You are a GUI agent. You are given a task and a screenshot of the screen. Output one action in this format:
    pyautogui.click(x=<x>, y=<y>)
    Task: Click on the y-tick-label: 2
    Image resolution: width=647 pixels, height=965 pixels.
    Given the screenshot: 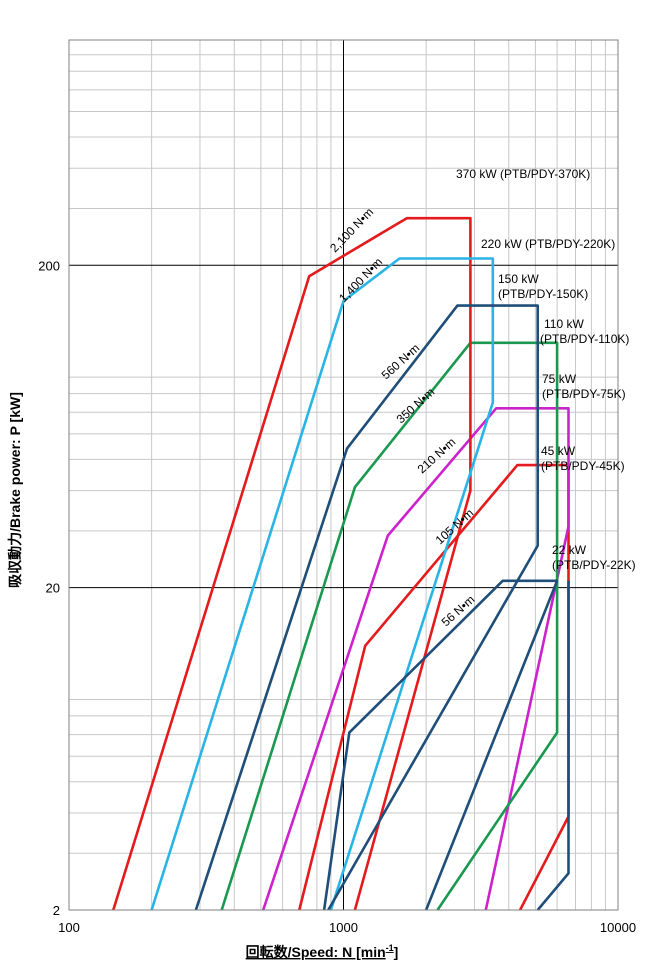 What is the action you would take?
    pyautogui.click(x=56, y=910)
    